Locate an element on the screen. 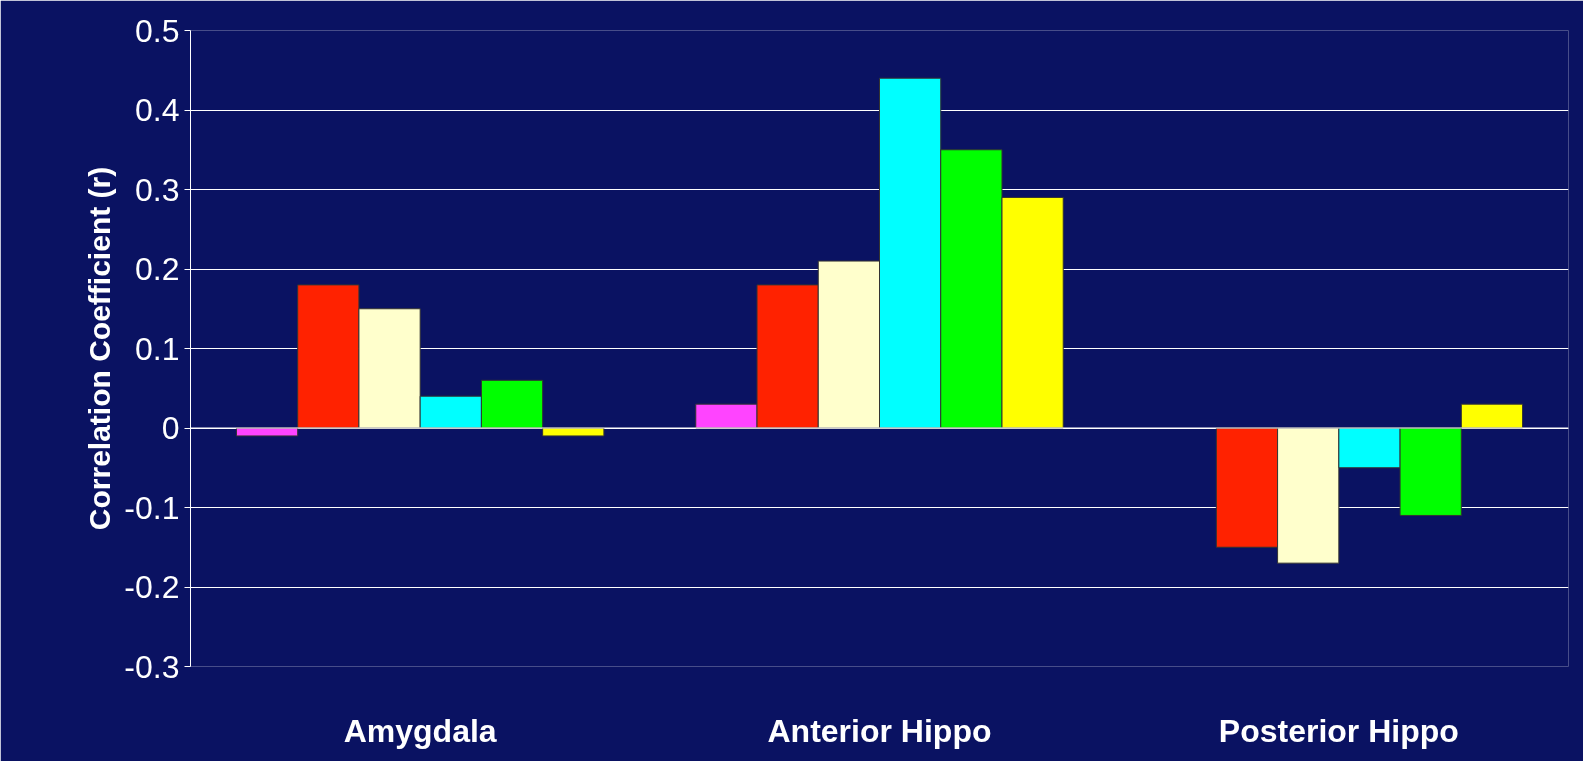  y-axis-title: Correlation Coefficient (r) is located at coordinates (100, 348).